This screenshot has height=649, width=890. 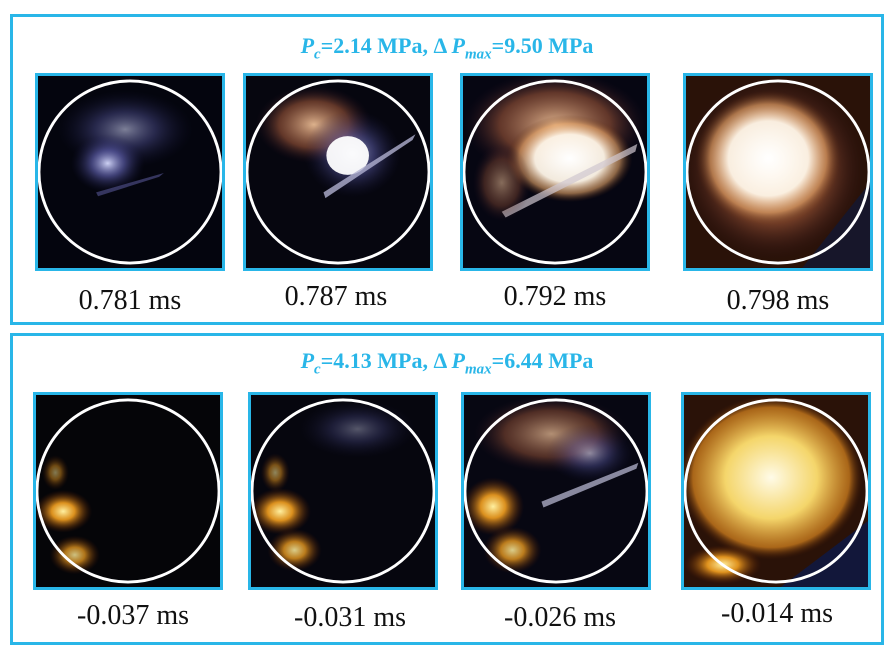 I want to click on panel-title: Pc=2.14 MPa, Δ Pmax=9.50 MPa, so click(x=447, y=48).